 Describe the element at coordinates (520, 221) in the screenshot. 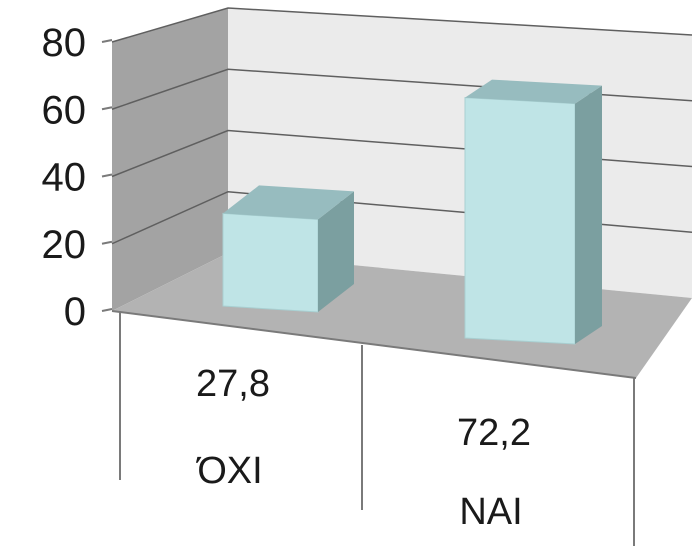

I see `bar-2-front` at that location.